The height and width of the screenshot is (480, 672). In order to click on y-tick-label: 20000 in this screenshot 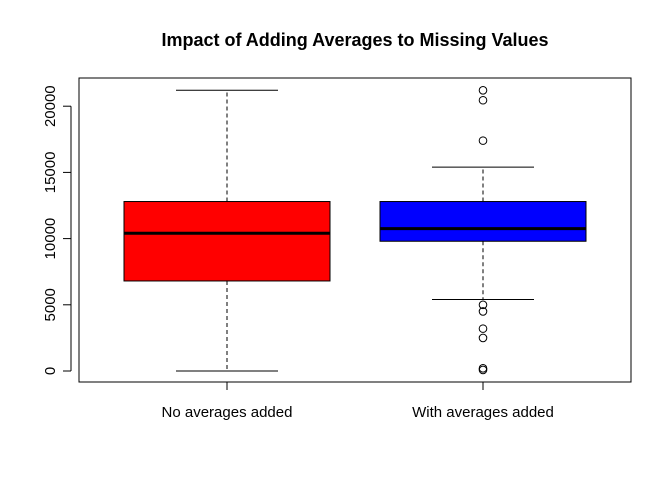, I will do `click(50, 106)`.